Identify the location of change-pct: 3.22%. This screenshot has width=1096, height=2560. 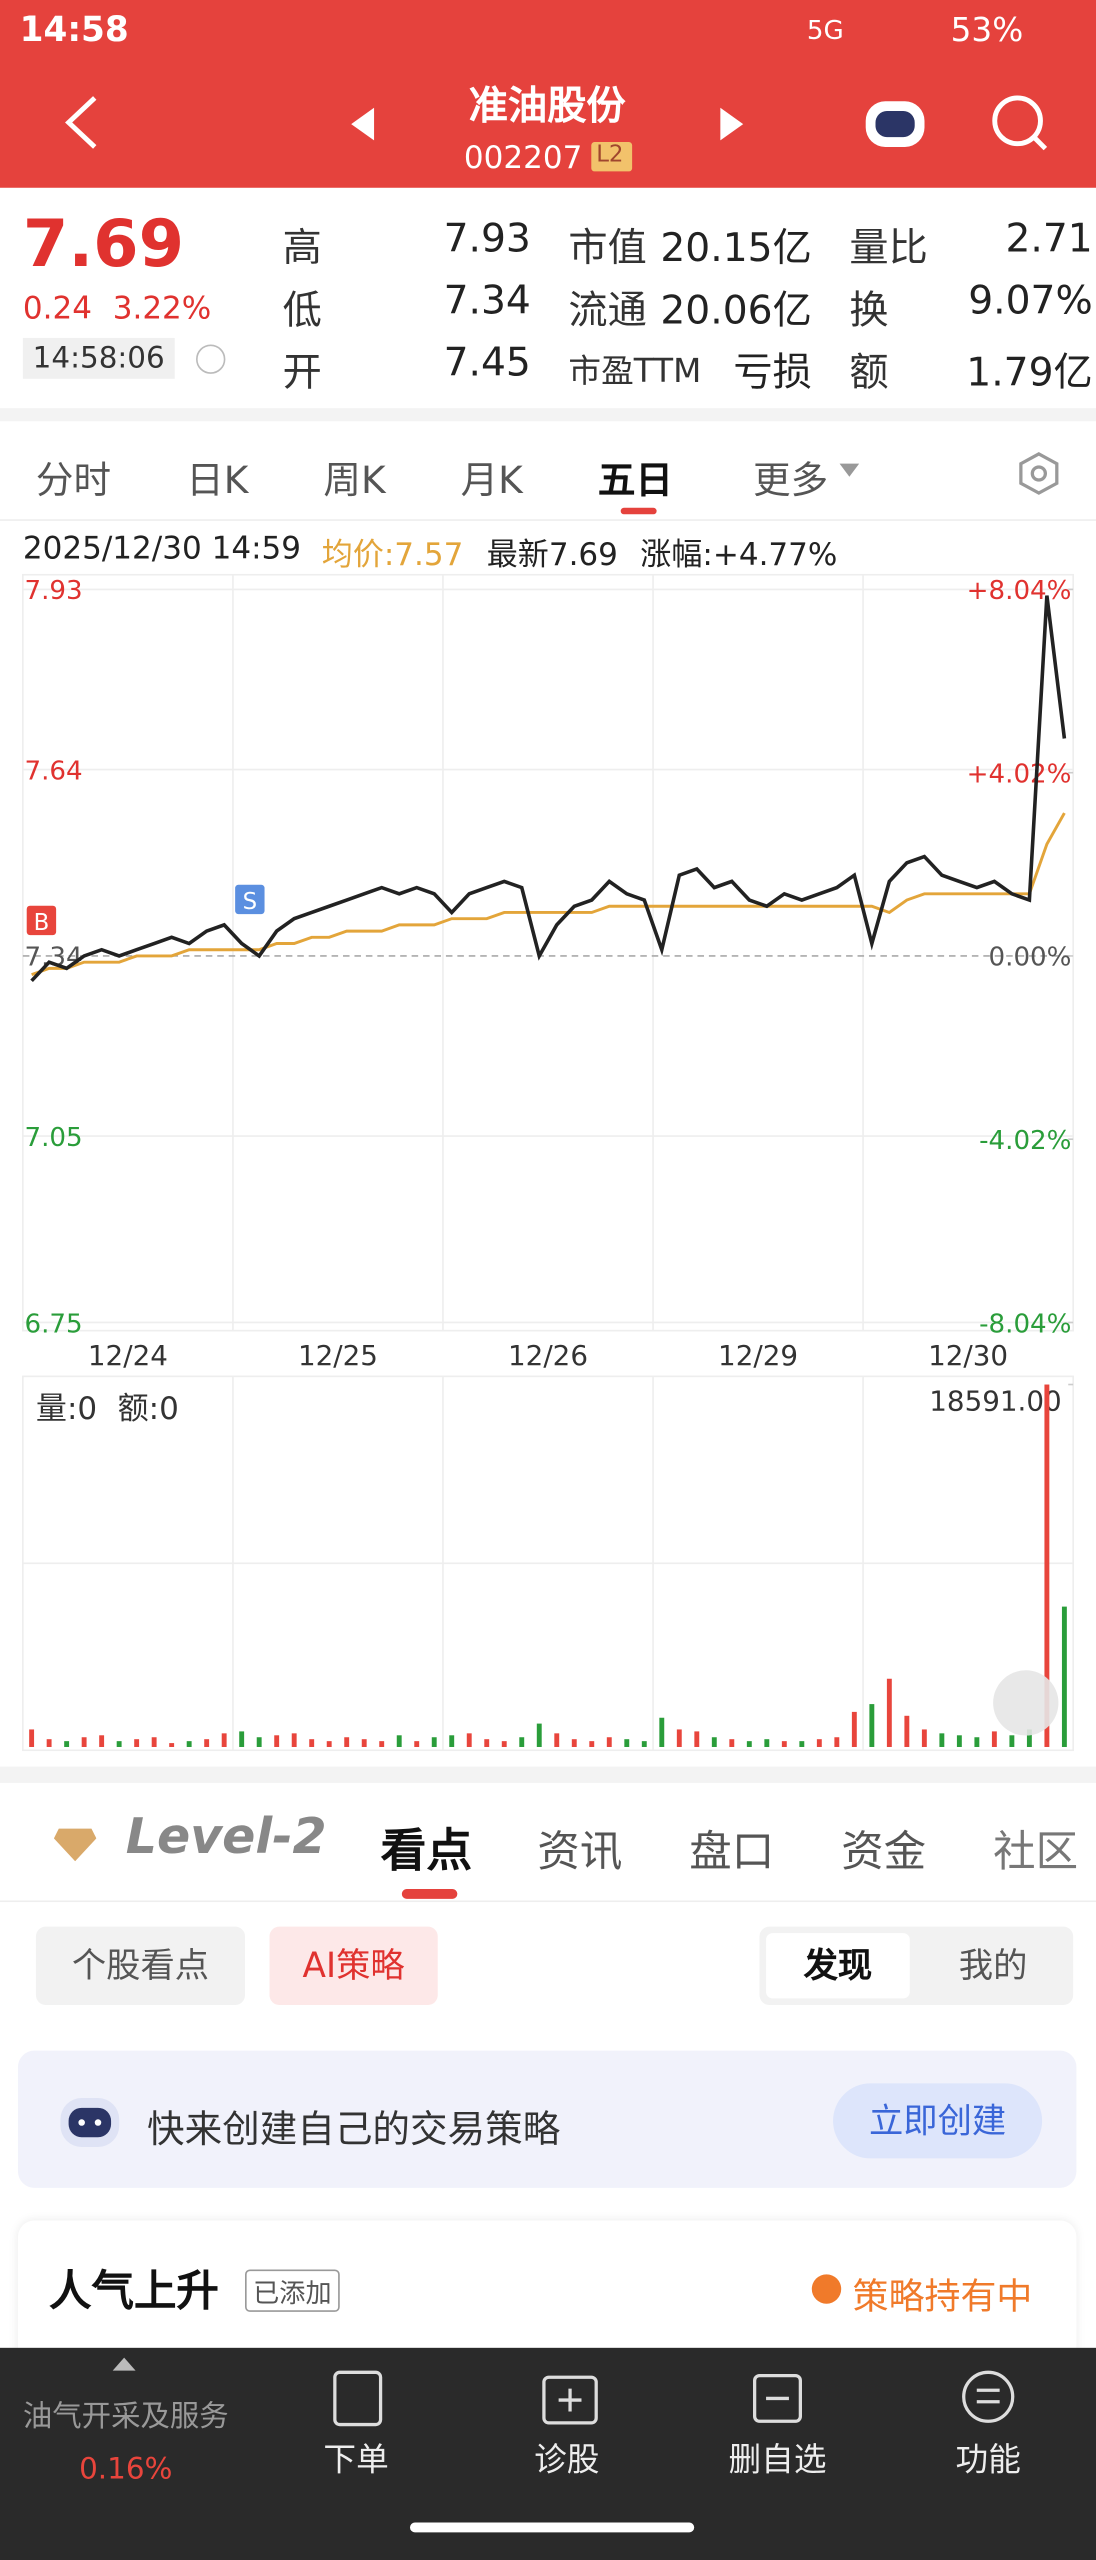
(162, 308).